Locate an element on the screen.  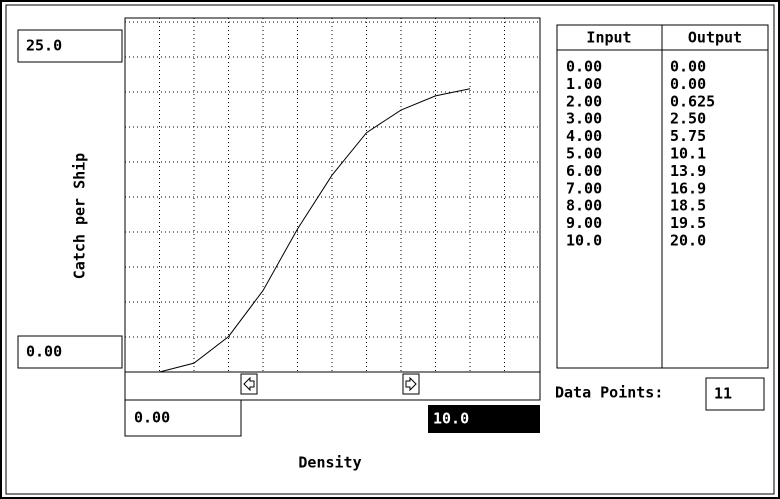
table-cell: 2.00 is located at coordinates (584, 101).